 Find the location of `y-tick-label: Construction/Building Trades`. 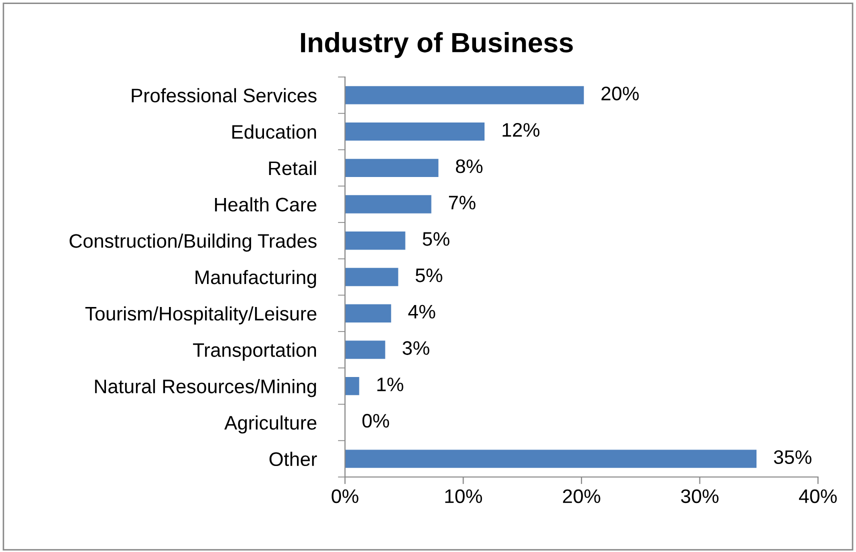

y-tick-label: Construction/Building Trades is located at coordinates (193, 243).